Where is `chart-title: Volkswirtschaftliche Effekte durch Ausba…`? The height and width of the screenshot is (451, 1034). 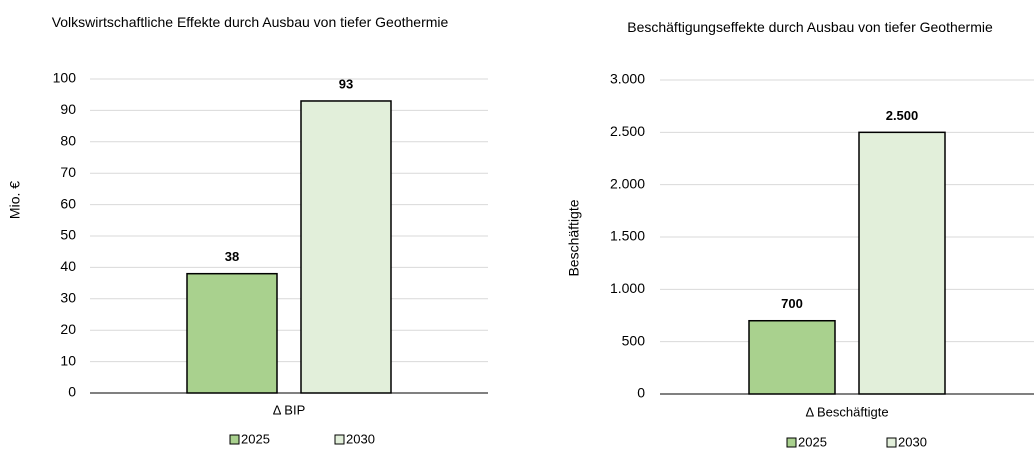 chart-title: Volkswirtschaftliche Effekte durch Ausba… is located at coordinates (250, 22).